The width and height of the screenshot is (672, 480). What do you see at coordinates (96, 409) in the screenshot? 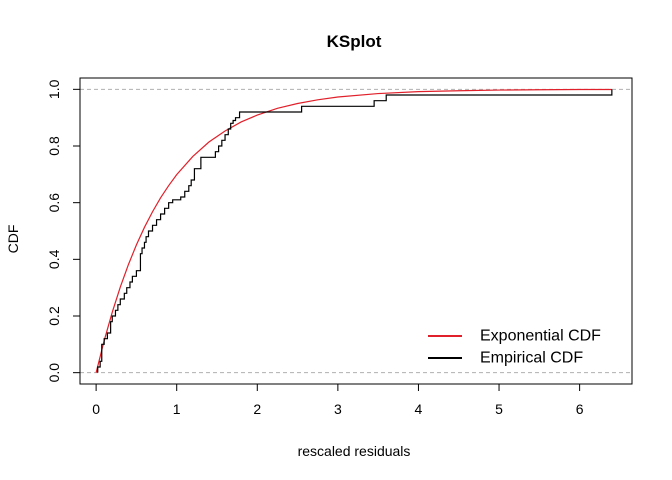
I see `x-tick-label: 0` at bounding box center [96, 409].